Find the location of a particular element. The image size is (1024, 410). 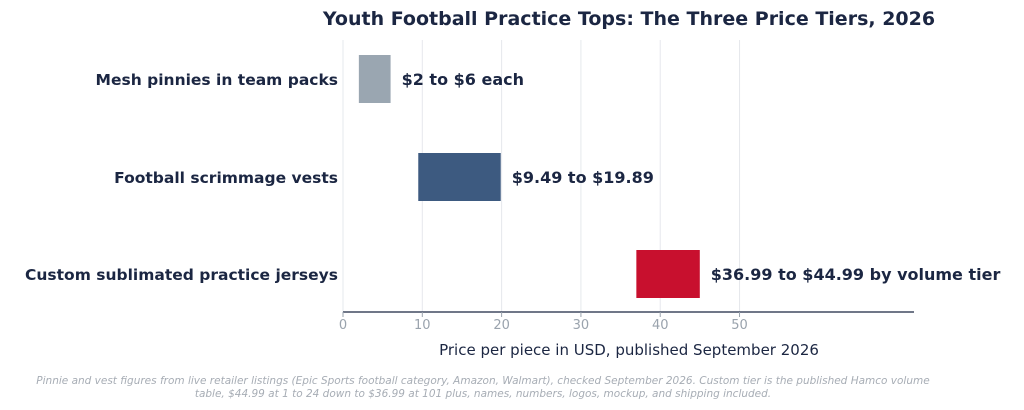

category-label-1: Mesh pinnies in team packs is located at coordinates (217, 80).